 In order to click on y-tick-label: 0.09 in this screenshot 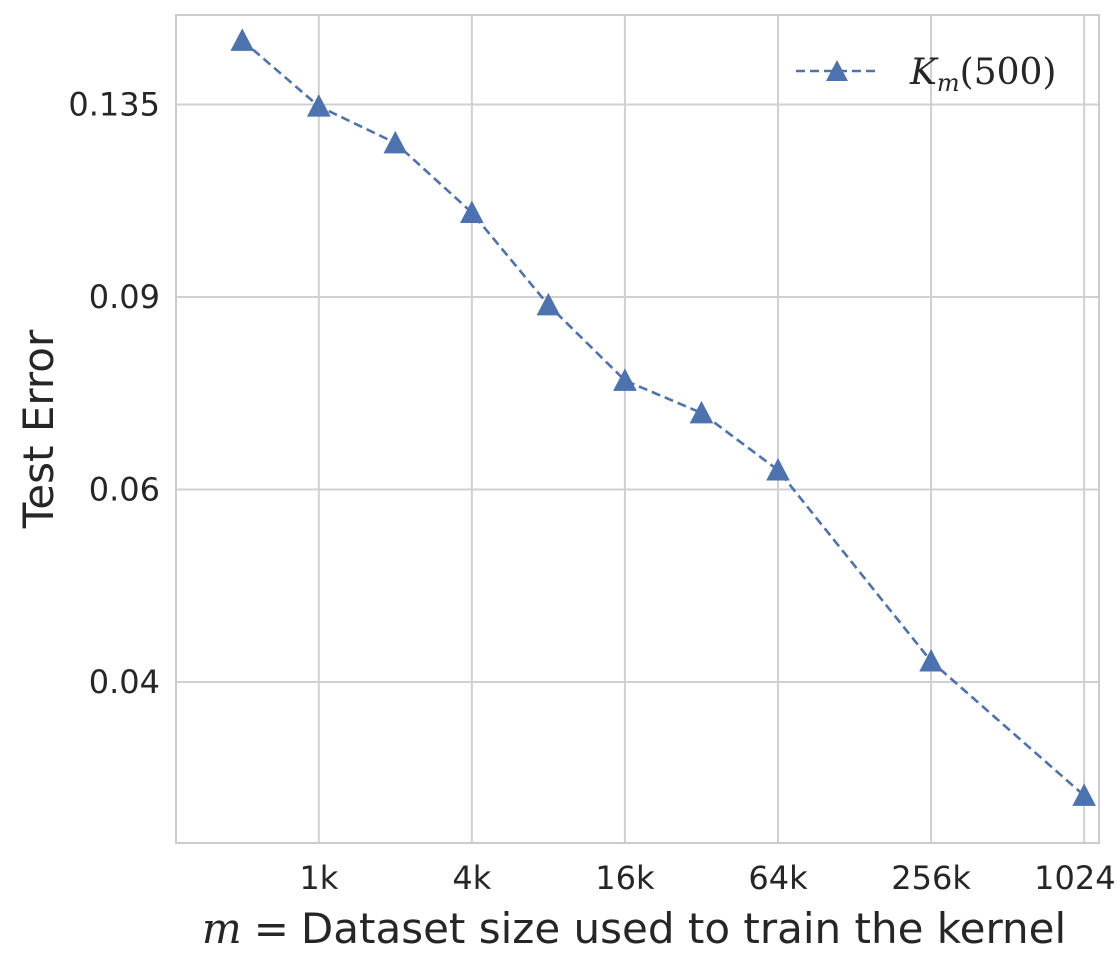, I will do `click(124, 297)`.